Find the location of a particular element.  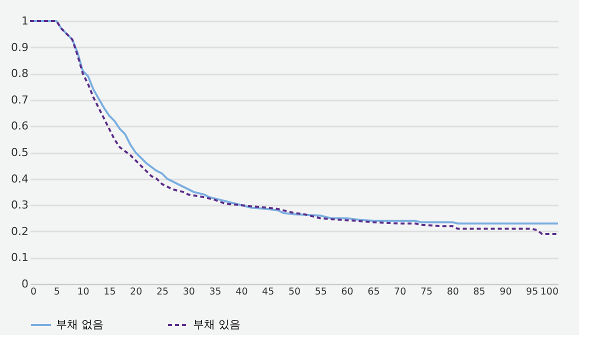

x-tick-label: 80 is located at coordinates (452, 292).